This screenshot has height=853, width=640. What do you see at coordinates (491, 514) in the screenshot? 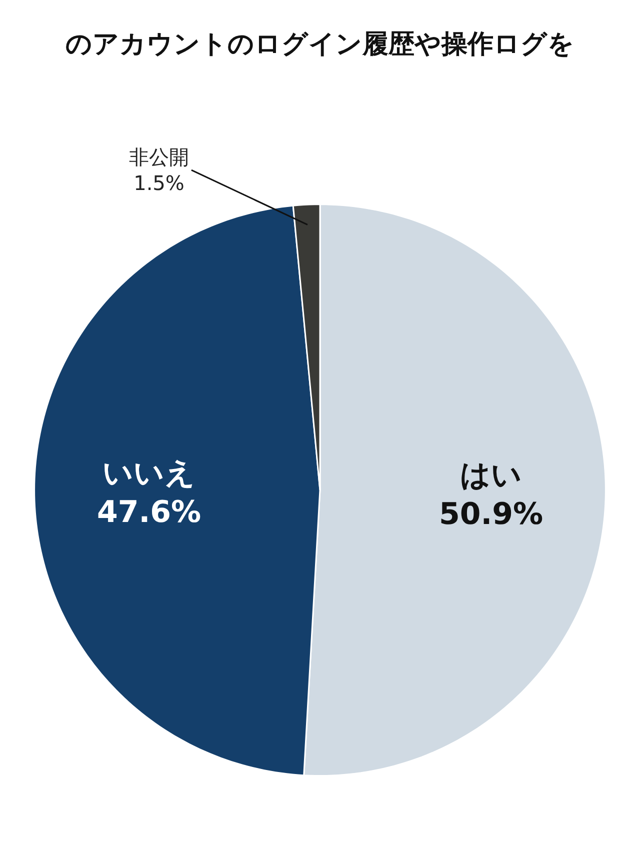
I see `data-label: 50.9%` at bounding box center [491, 514].